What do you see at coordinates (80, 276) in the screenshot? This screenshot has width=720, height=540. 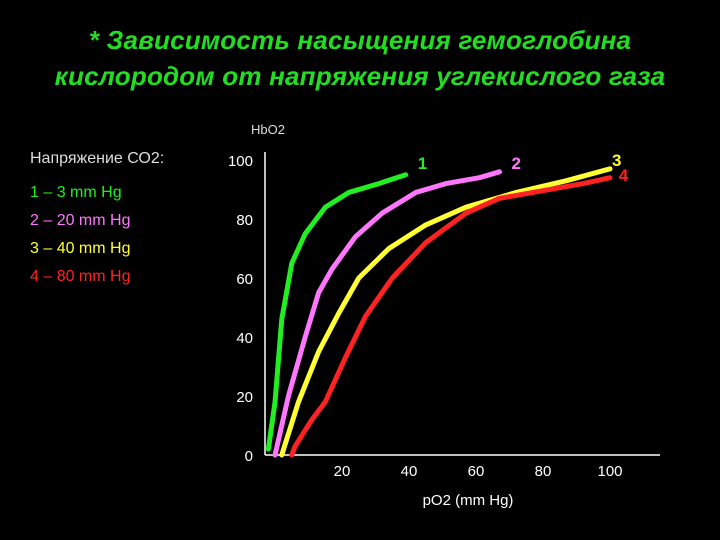 I see `legend-item-4: 4 – 80 mm Hg` at bounding box center [80, 276].